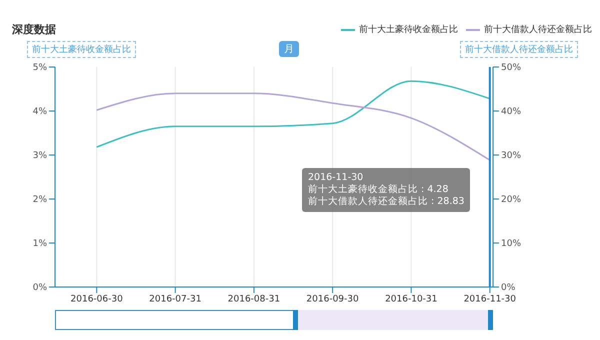 The width and height of the screenshot is (600, 340). Describe the element at coordinates (40, 200) in the screenshot. I see `y-tick-label: 2%` at that location.